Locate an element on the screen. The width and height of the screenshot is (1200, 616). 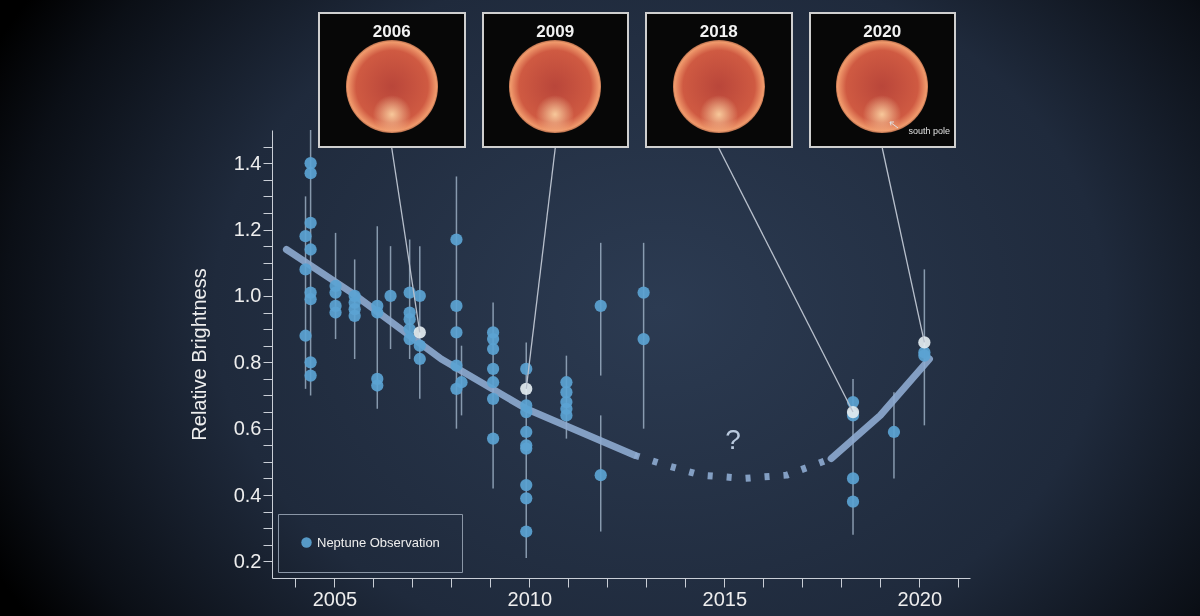
y-axis-title: Relative Brightness is located at coordinates (198, 354).